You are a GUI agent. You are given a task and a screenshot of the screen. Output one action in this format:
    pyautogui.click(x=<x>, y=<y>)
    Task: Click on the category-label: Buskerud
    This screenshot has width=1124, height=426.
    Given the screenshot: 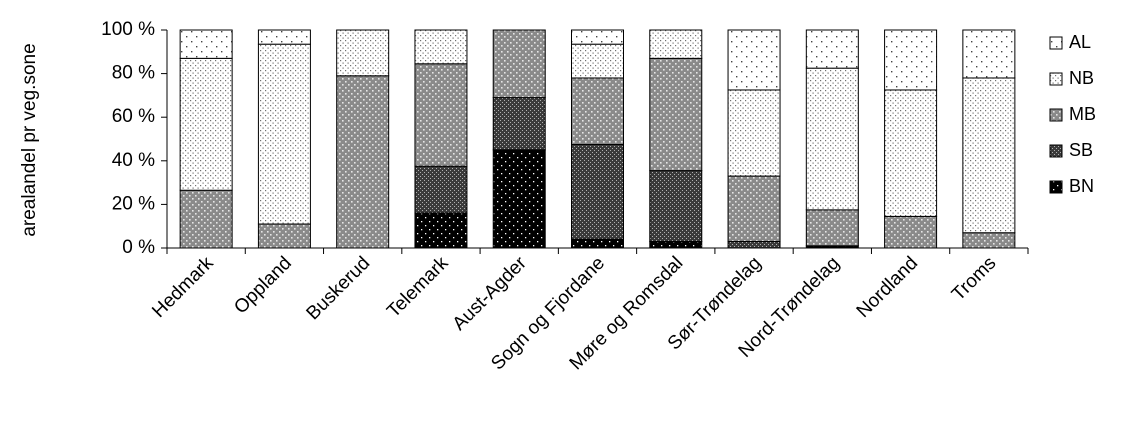 What is the action you would take?
    pyautogui.click(x=339, y=289)
    